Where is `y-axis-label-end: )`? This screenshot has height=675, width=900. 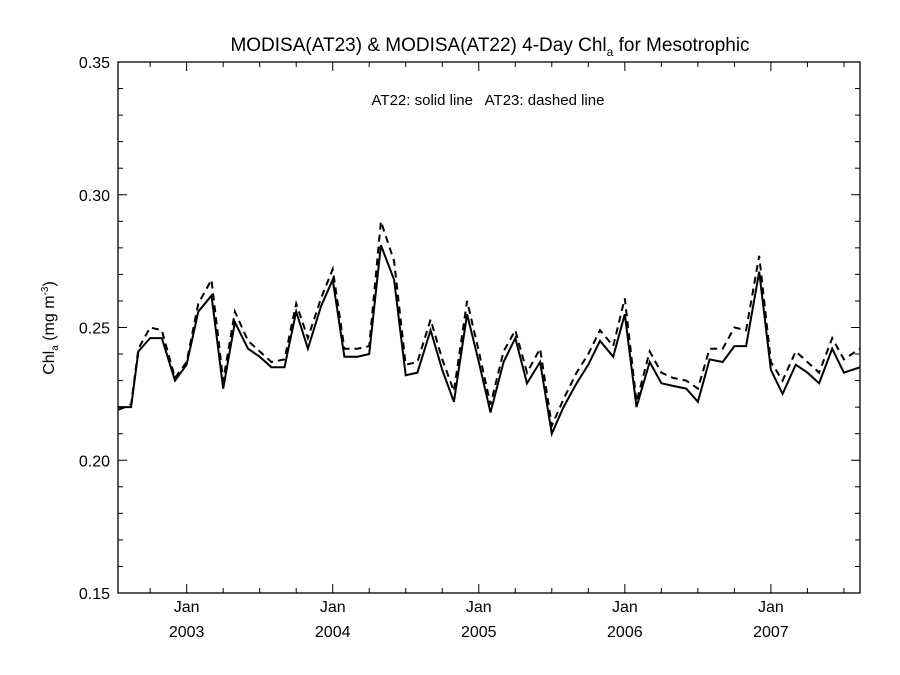 y-axis-label-end: ) is located at coordinates (49, 283).